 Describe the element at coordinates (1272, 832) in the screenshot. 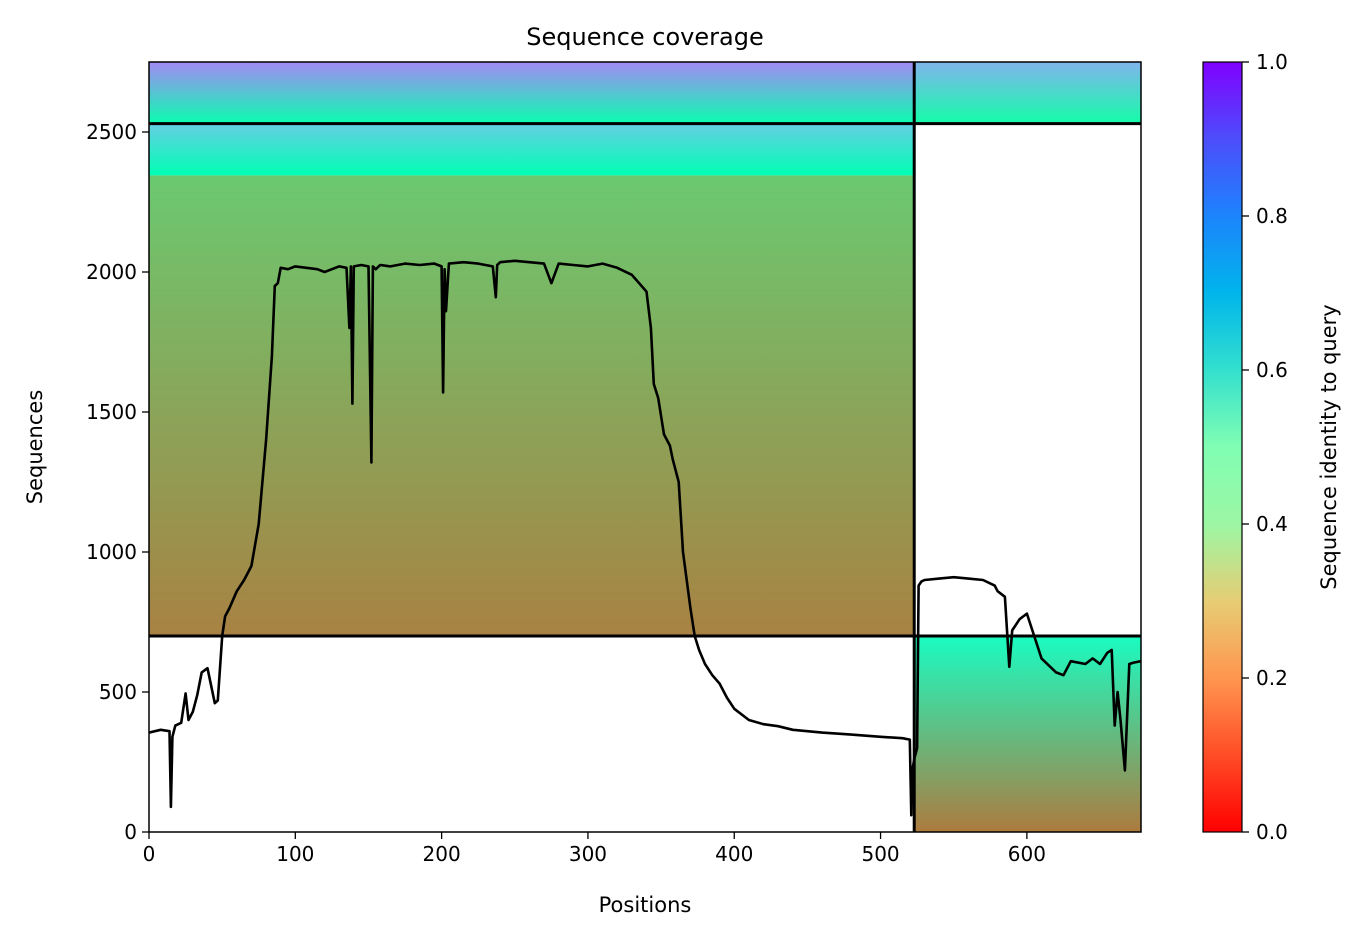

I see `colorbar-tick-label: 0.0` at that location.